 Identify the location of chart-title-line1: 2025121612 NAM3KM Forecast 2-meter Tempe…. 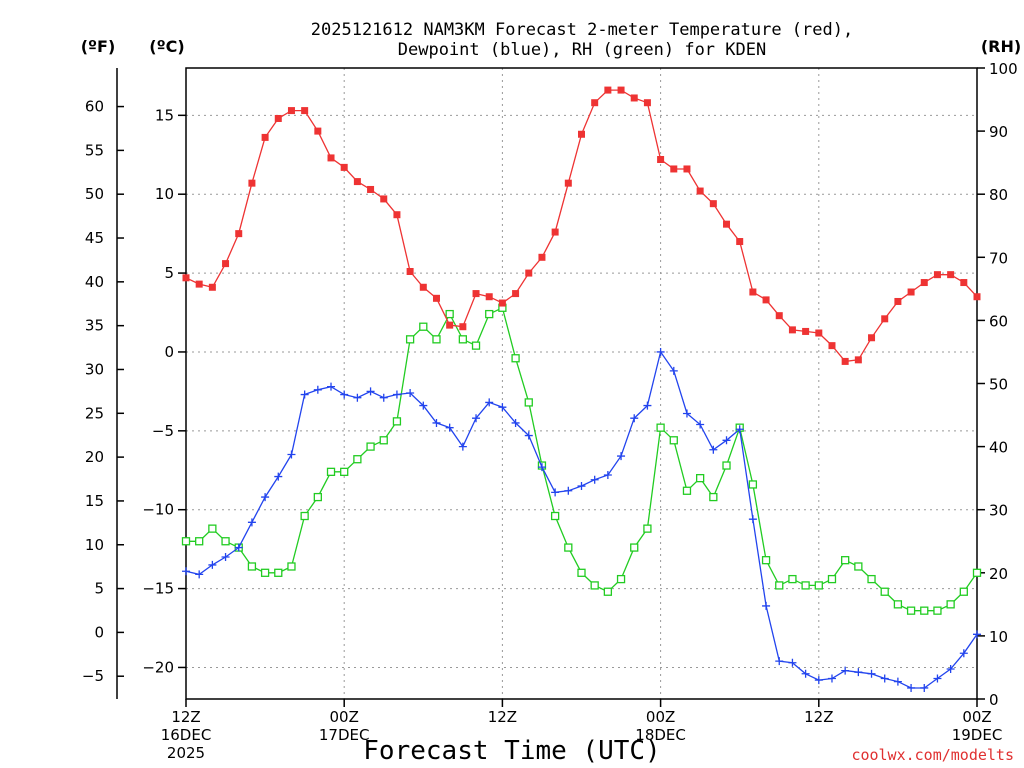
(582, 30).